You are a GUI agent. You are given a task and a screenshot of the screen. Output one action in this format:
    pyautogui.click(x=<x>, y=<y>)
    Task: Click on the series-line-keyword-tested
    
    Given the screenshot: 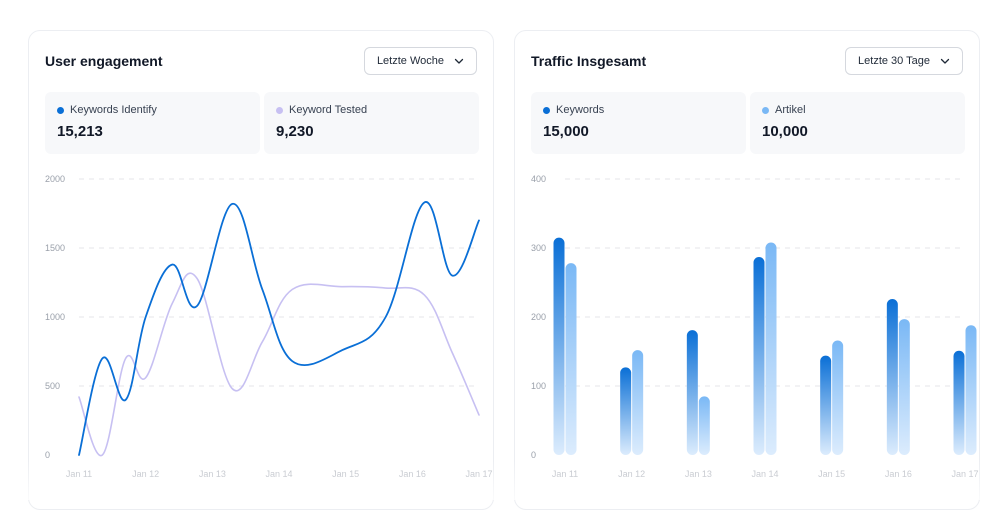 What is the action you would take?
    pyautogui.click(x=279, y=364)
    